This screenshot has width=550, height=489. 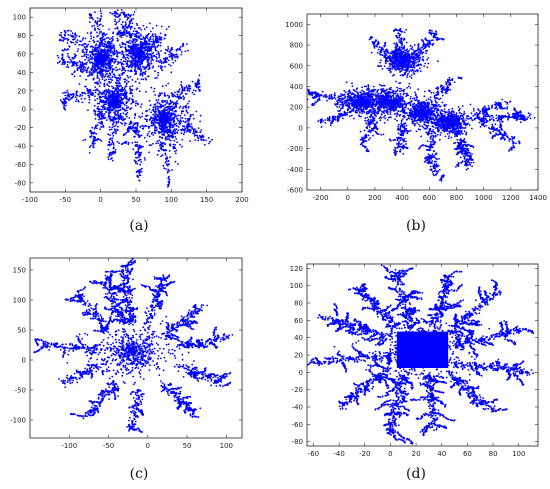 I want to click on y-tick-label: 0, so click(x=24, y=110).